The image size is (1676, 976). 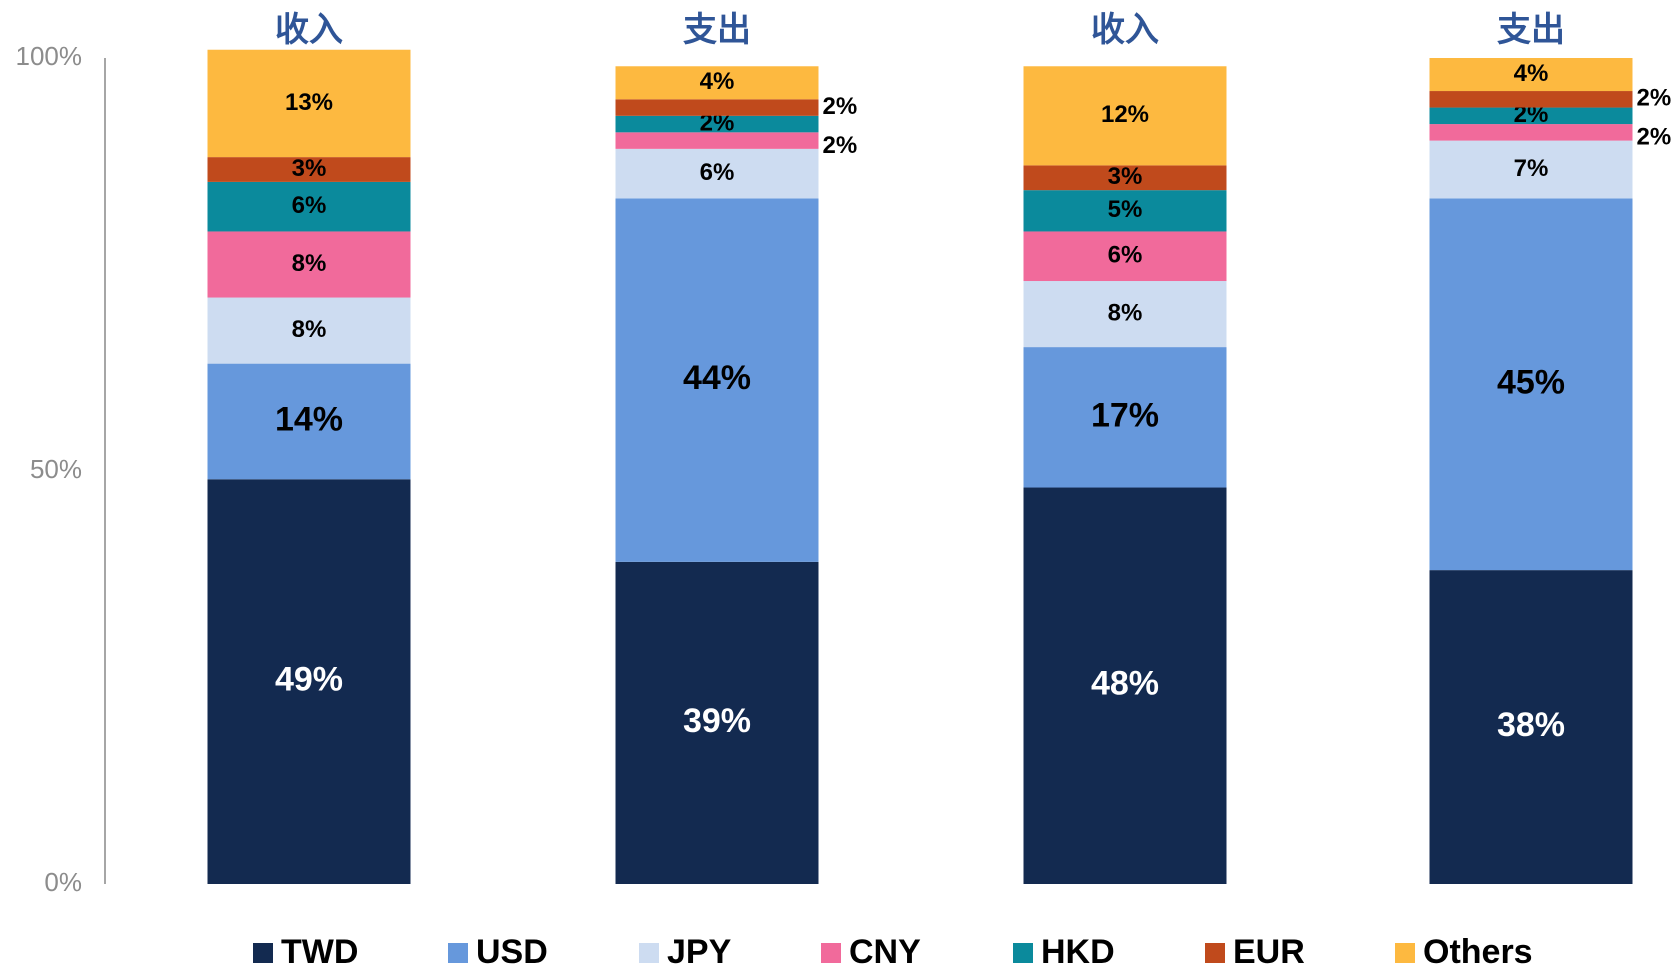 I want to click on legend-label: USD, so click(x=512, y=952).